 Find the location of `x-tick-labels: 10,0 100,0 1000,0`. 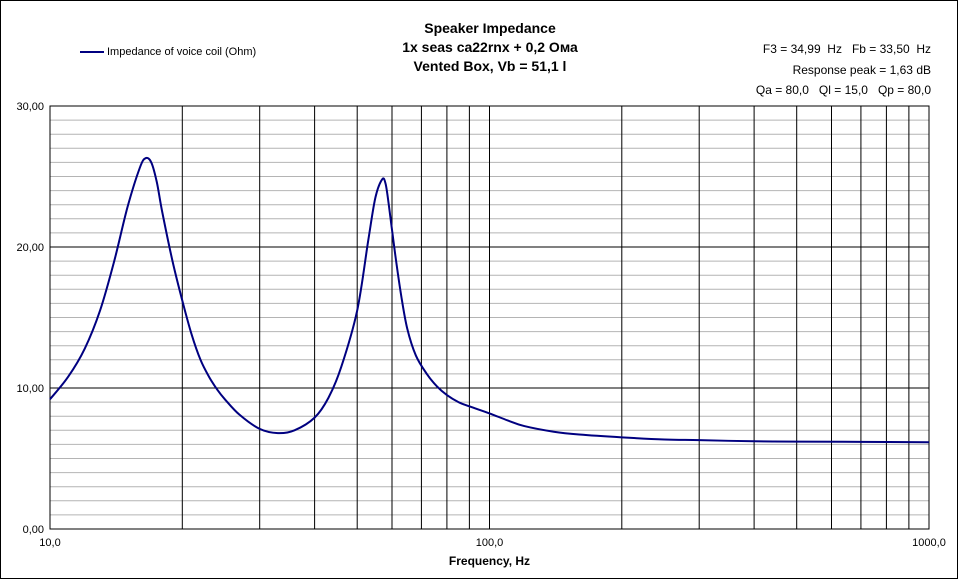

x-tick-labels: 10,0 100,0 1000,0 is located at coordinates (492, 543).